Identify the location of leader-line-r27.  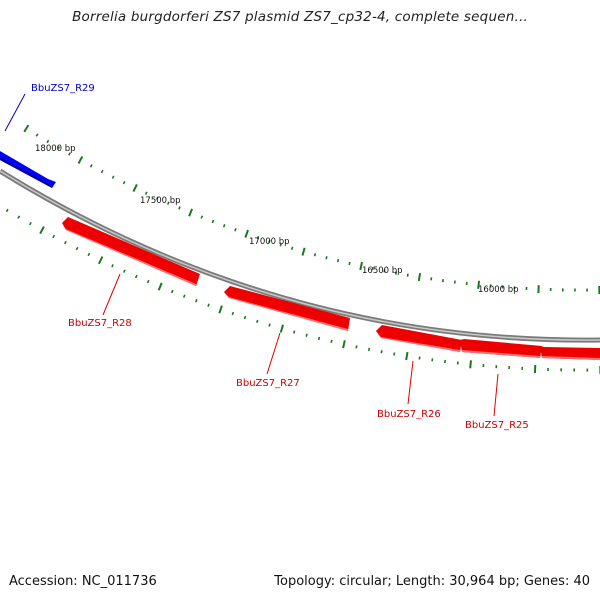
(273, 353).